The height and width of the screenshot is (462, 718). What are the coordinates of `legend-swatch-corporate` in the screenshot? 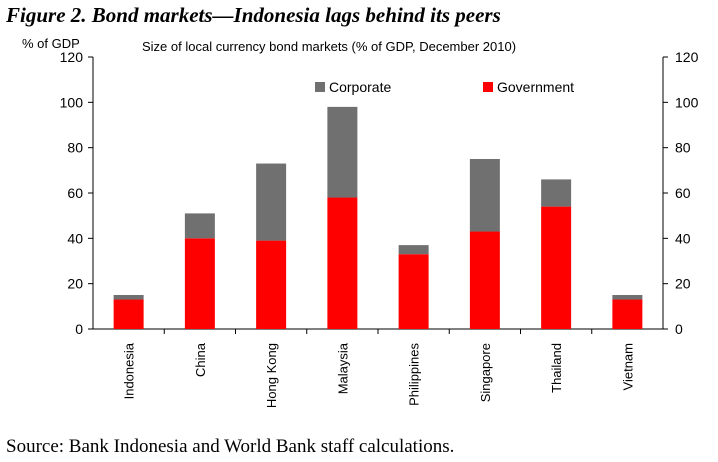 It's located at (320, 87).